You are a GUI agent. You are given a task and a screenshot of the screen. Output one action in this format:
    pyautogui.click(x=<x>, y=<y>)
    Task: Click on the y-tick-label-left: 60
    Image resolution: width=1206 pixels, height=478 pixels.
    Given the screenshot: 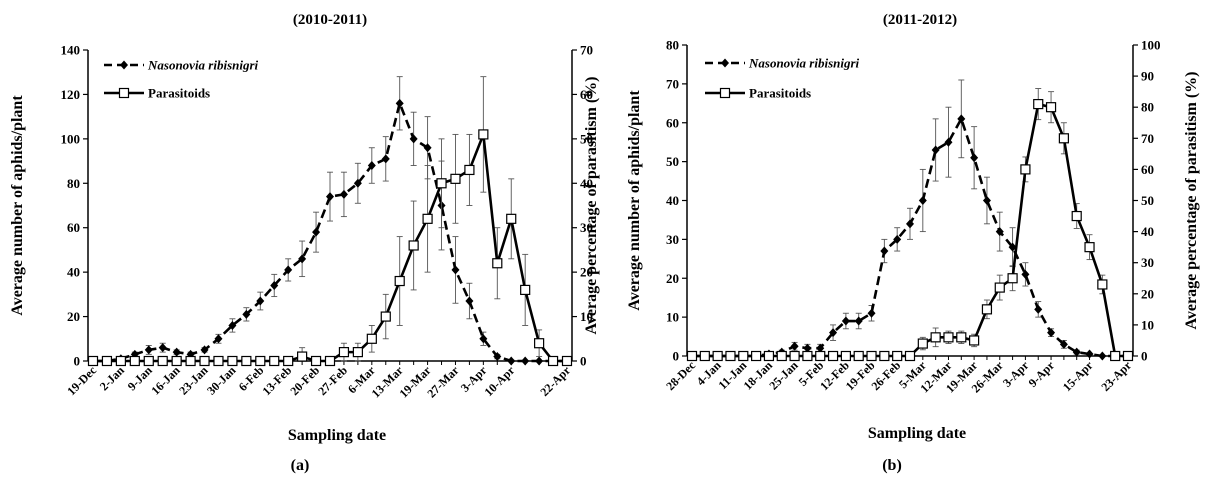 What is the action you would take?
    pyautogui.click(x=73, y=227)
    